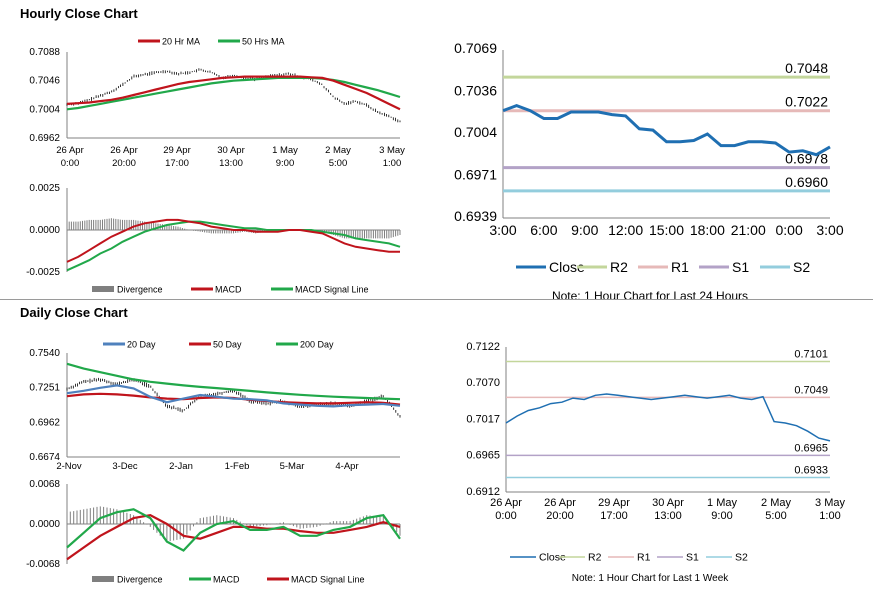  I want to click on daily-levels-close-line, so click(668, 417).